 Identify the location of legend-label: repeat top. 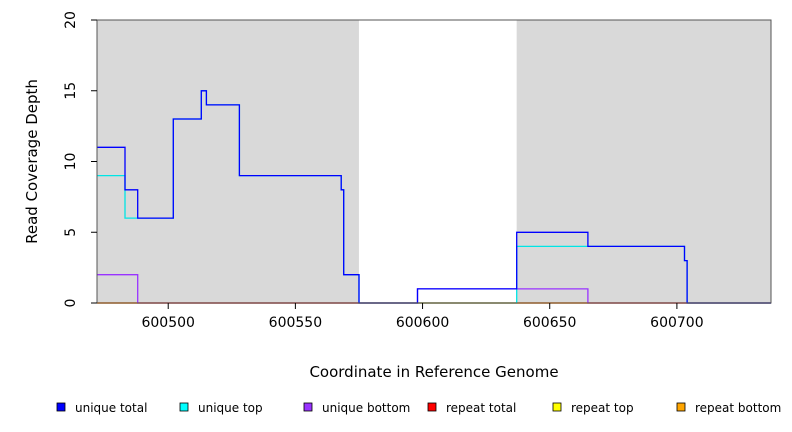
(602, 408).